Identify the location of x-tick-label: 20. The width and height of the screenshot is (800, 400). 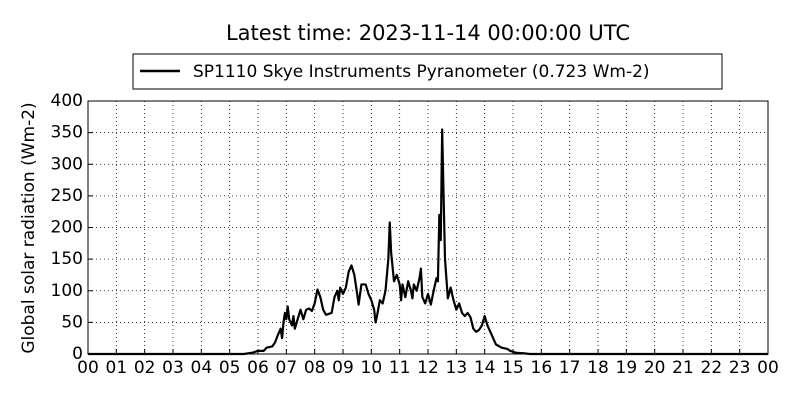
(655, 368).